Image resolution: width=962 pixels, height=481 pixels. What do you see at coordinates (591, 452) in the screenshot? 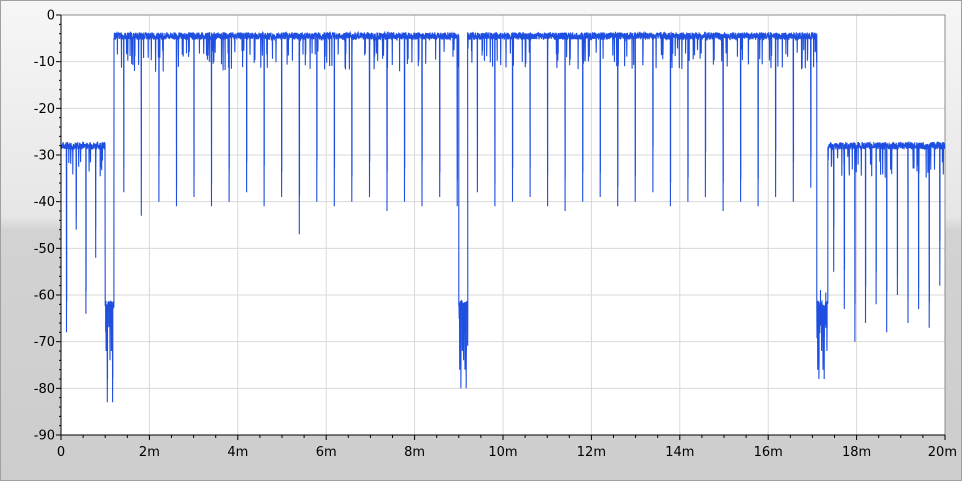
I see `x-tick-label: 12m` at bounding box center [591, 452].